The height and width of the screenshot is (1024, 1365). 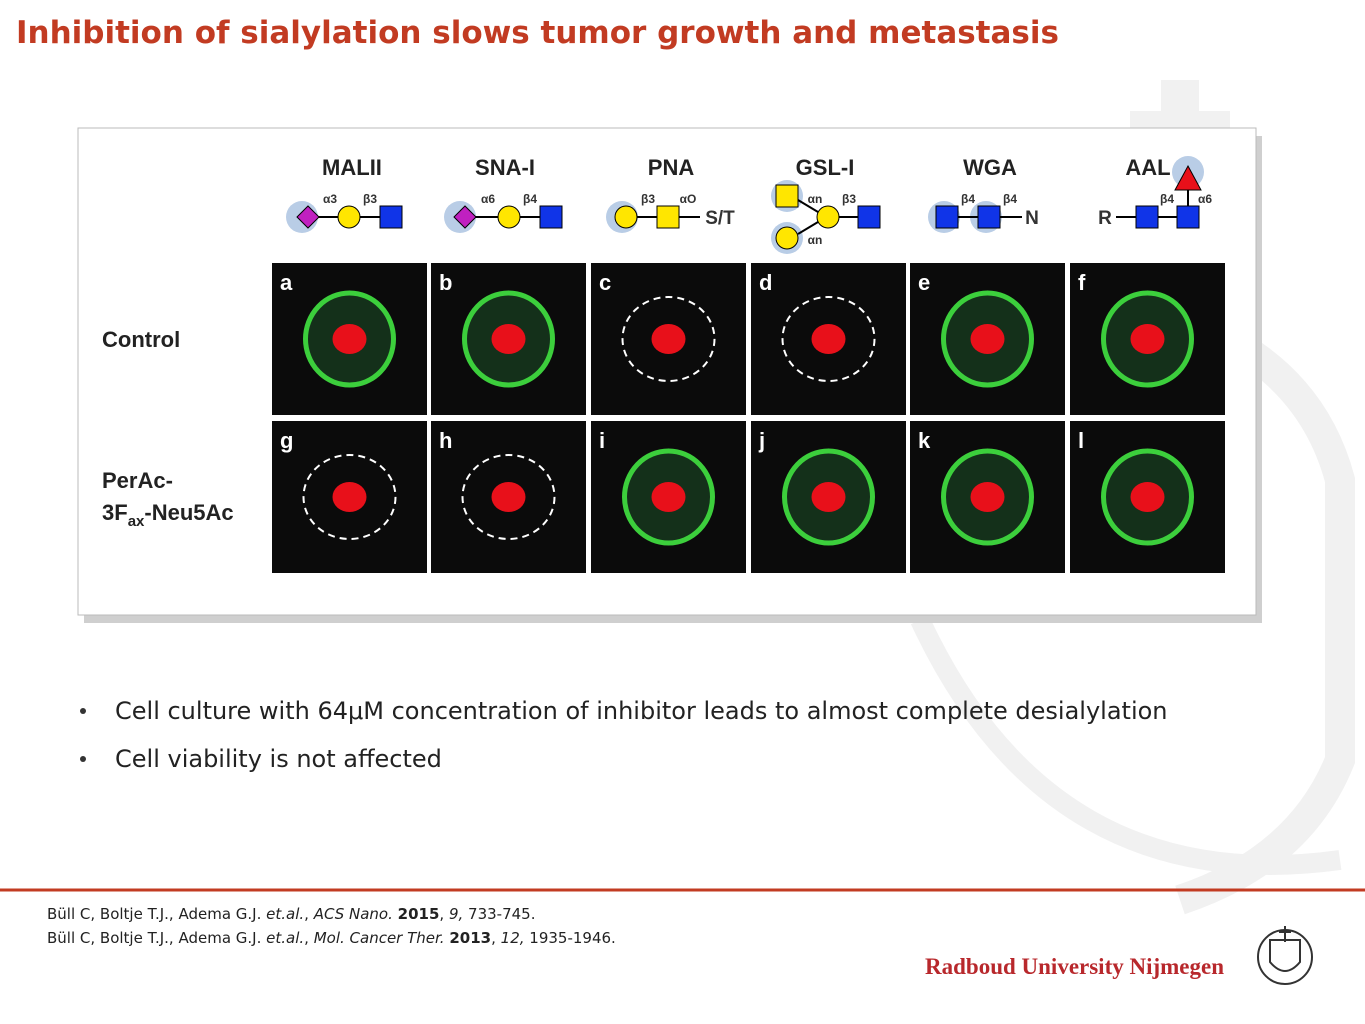 I want to click on reference-part: 733-745., so click(x=499, y=914).